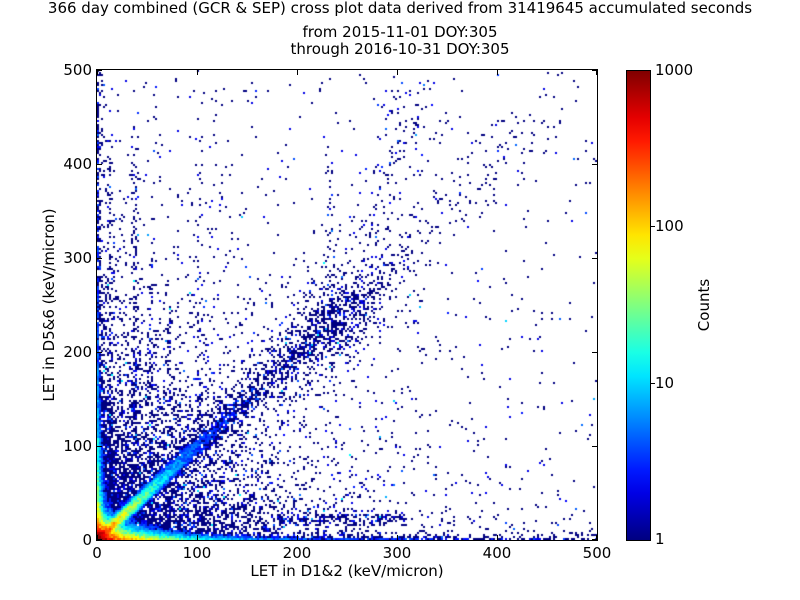 This screenshot has width=800, height=600. I want to click on y-tick-label-200: 200, so click(77, 352).